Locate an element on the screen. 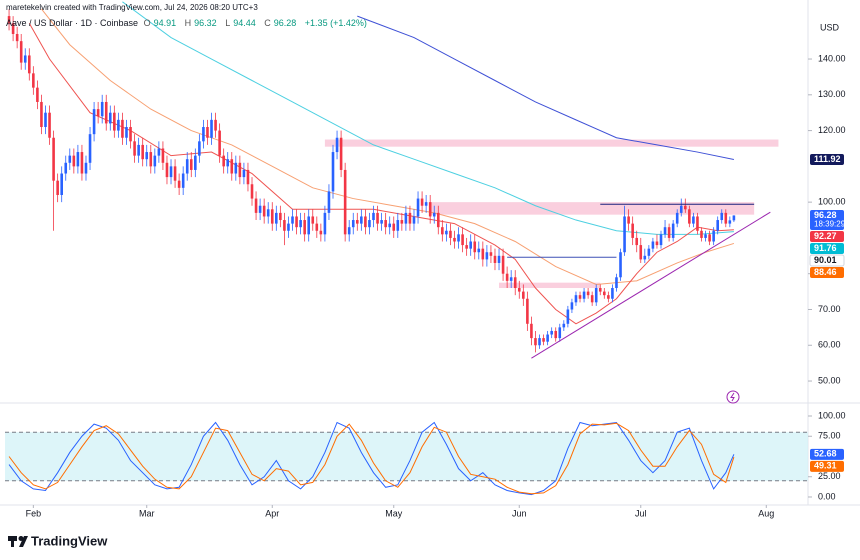 Image resolution: width=860 pixels, height=560 pixels. x-tick-label: Aug is located at coordinates (766, 513).